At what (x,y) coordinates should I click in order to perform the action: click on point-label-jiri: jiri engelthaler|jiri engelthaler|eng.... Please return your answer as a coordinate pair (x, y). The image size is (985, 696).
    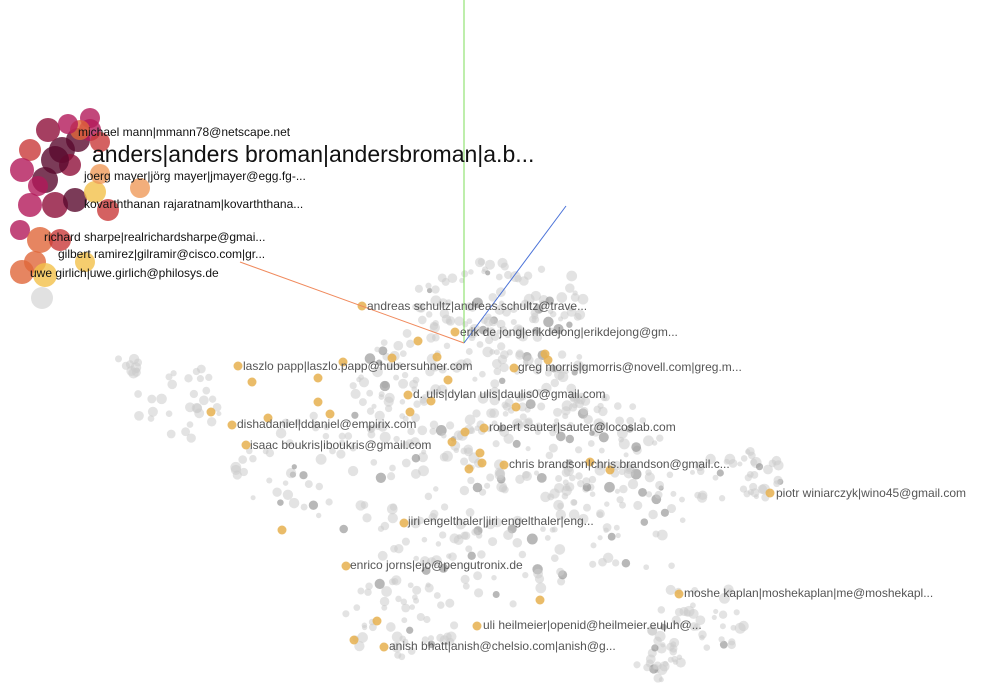
    Looking at the image, I should click on (501, 521).